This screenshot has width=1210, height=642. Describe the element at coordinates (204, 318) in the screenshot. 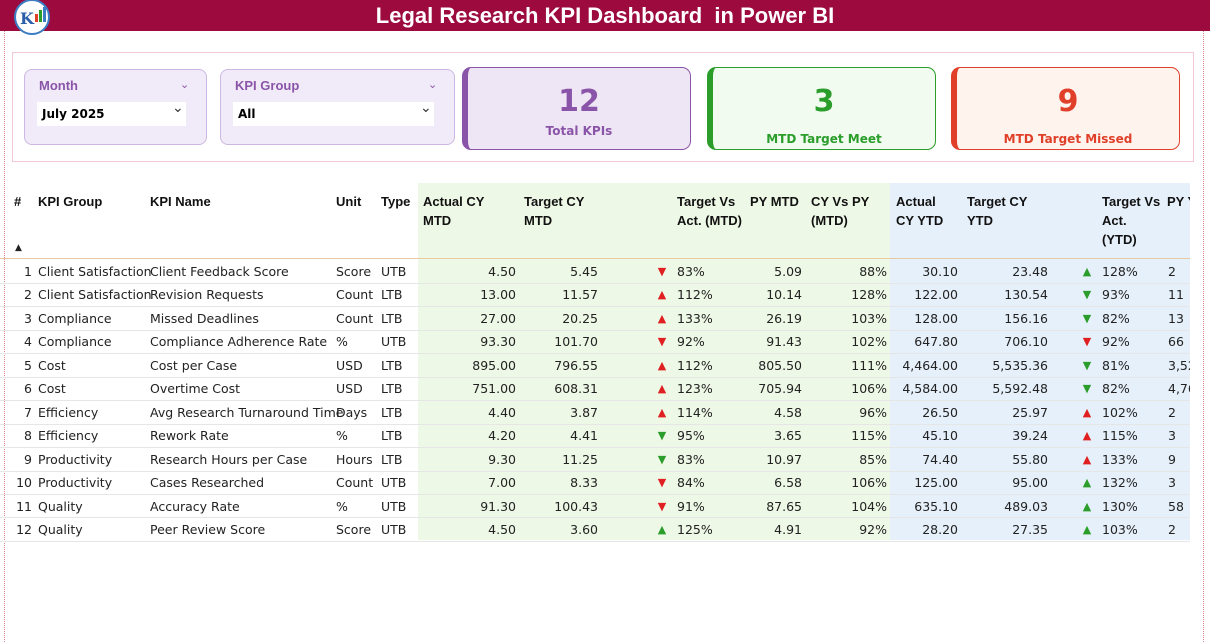

I see `cell: Missed Deadlines` at that location.